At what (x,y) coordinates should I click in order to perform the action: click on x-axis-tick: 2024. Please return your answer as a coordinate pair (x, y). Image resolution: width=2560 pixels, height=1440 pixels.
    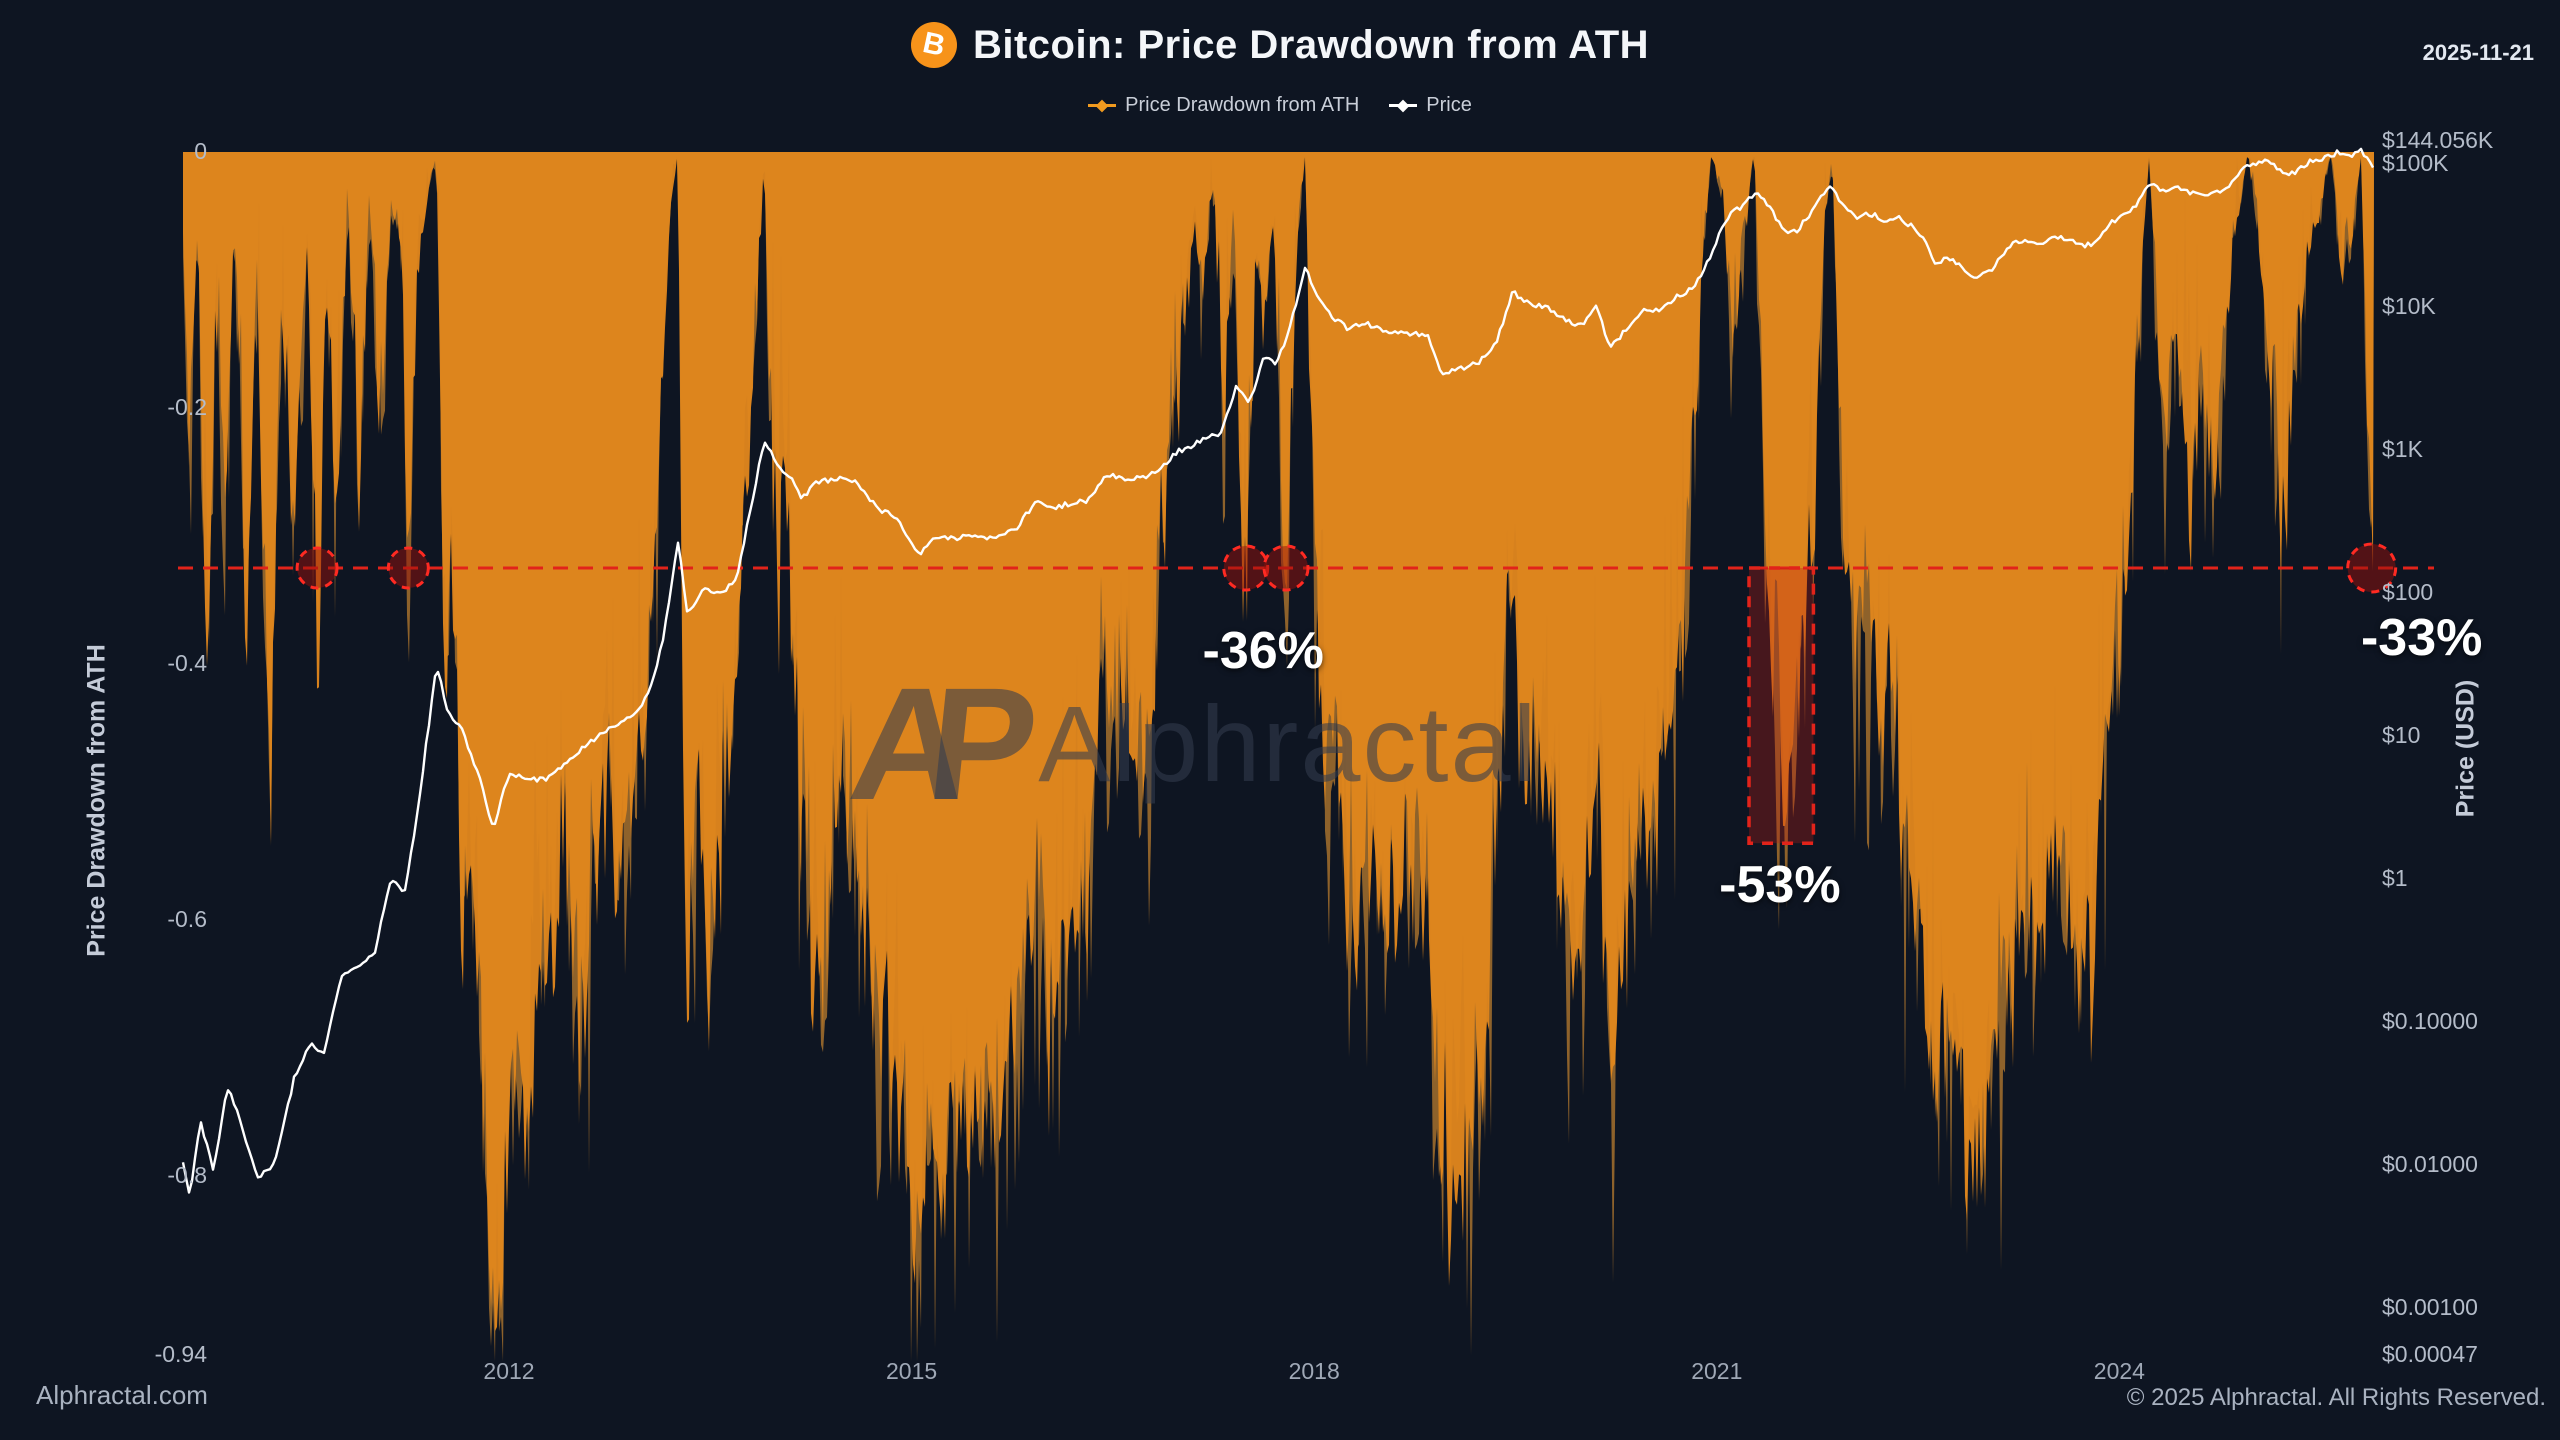
    Looking at the image, I should click on (2119, 1371).